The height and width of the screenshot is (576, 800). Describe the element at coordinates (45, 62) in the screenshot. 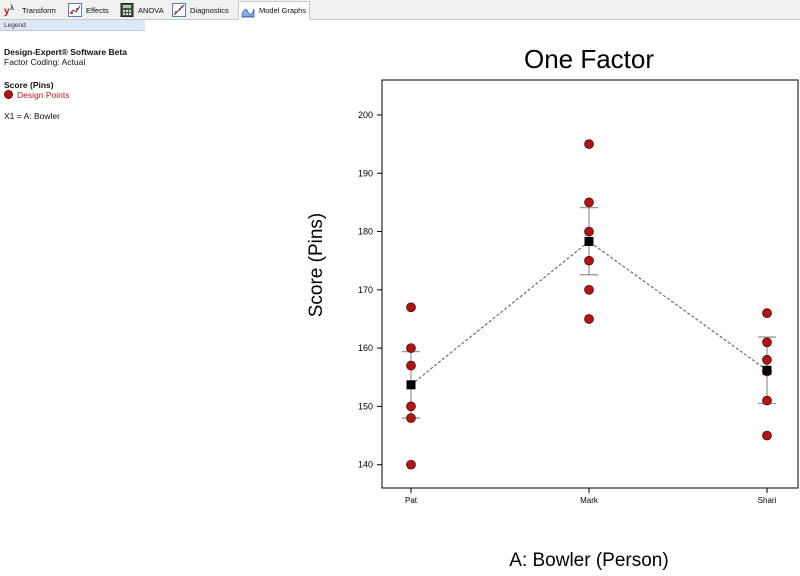

I see `factor-coding: Factor Coding: Actual` at that location.